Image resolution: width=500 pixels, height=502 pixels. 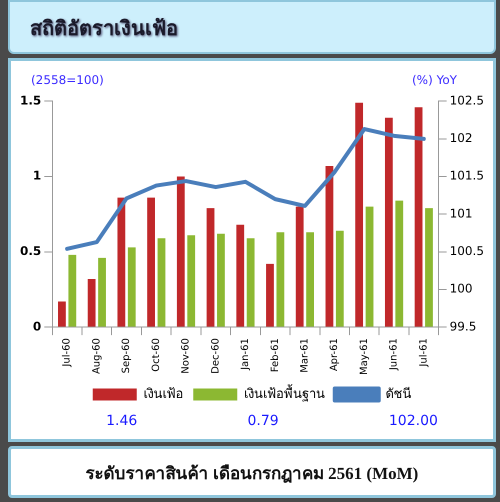 What do you see at coordinates (156, 355) in the screenshot?
I see `x-tick-label: Oct-60` at bounding box center [156, 355].